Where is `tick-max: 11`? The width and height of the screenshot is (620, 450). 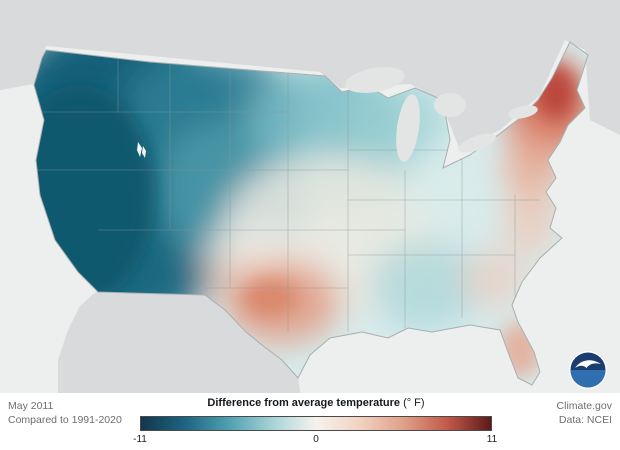
tick-max: 11 is located at coordinates (492, 439).